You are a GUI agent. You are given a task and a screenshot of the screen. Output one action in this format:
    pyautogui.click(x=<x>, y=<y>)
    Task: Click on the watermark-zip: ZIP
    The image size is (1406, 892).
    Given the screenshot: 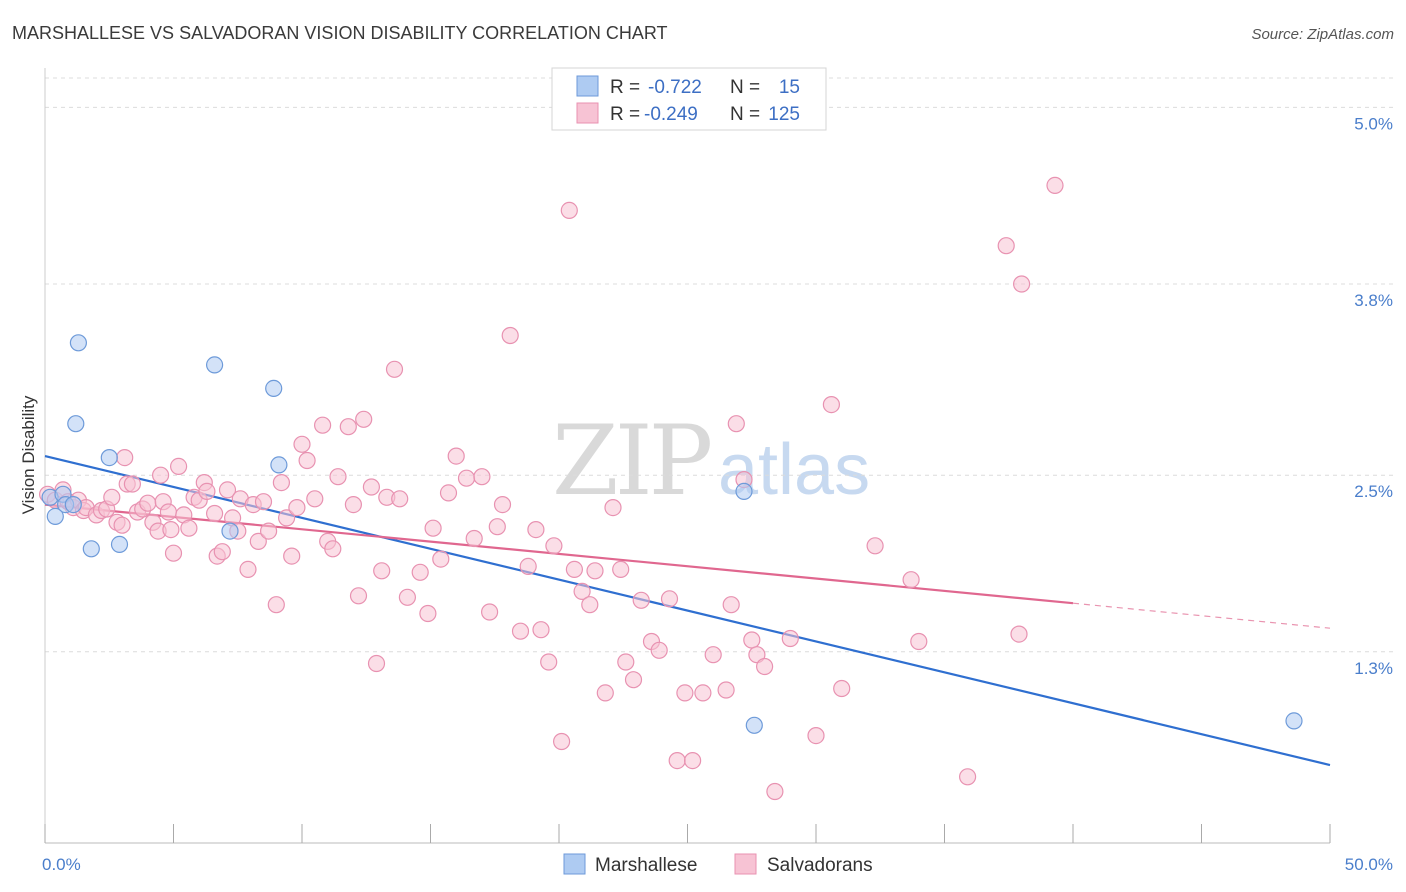 What is the action you would take?
    pyautogui.click(x=631, y=461)
    